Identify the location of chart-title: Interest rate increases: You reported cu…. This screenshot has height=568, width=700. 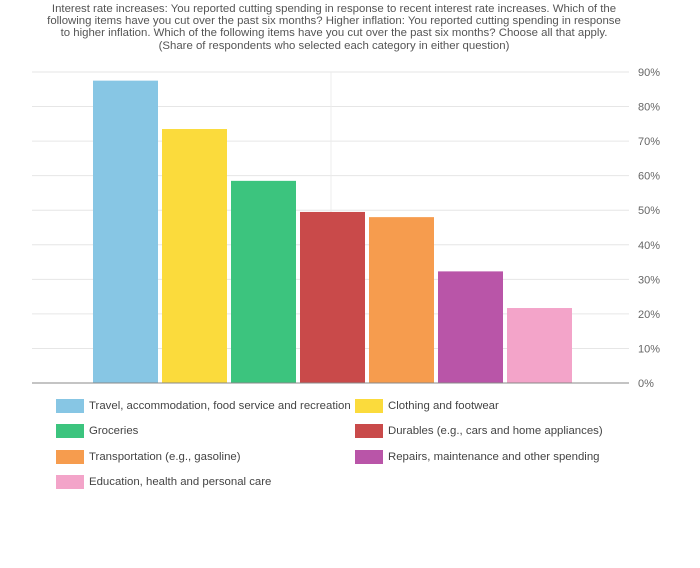
(334, 27).